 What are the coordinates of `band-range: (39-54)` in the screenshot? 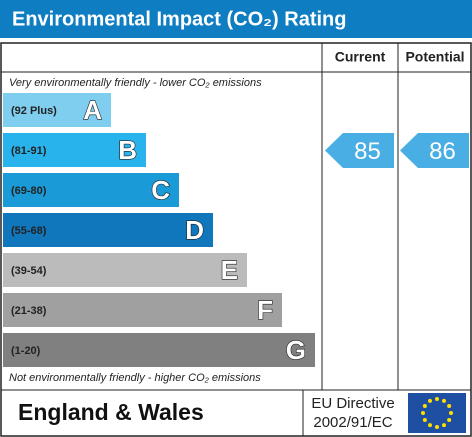 It's located at (29, 271).